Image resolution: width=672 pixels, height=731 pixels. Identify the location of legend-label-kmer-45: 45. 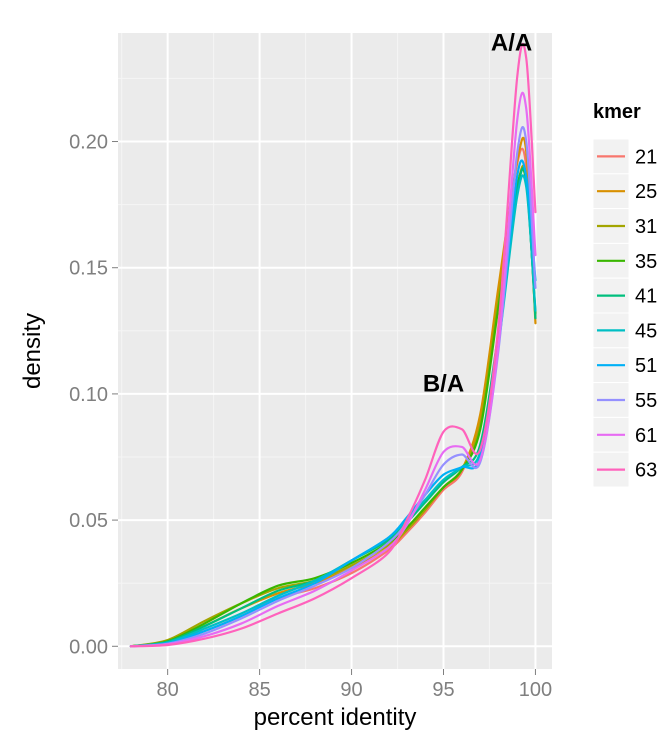
(646, 331).